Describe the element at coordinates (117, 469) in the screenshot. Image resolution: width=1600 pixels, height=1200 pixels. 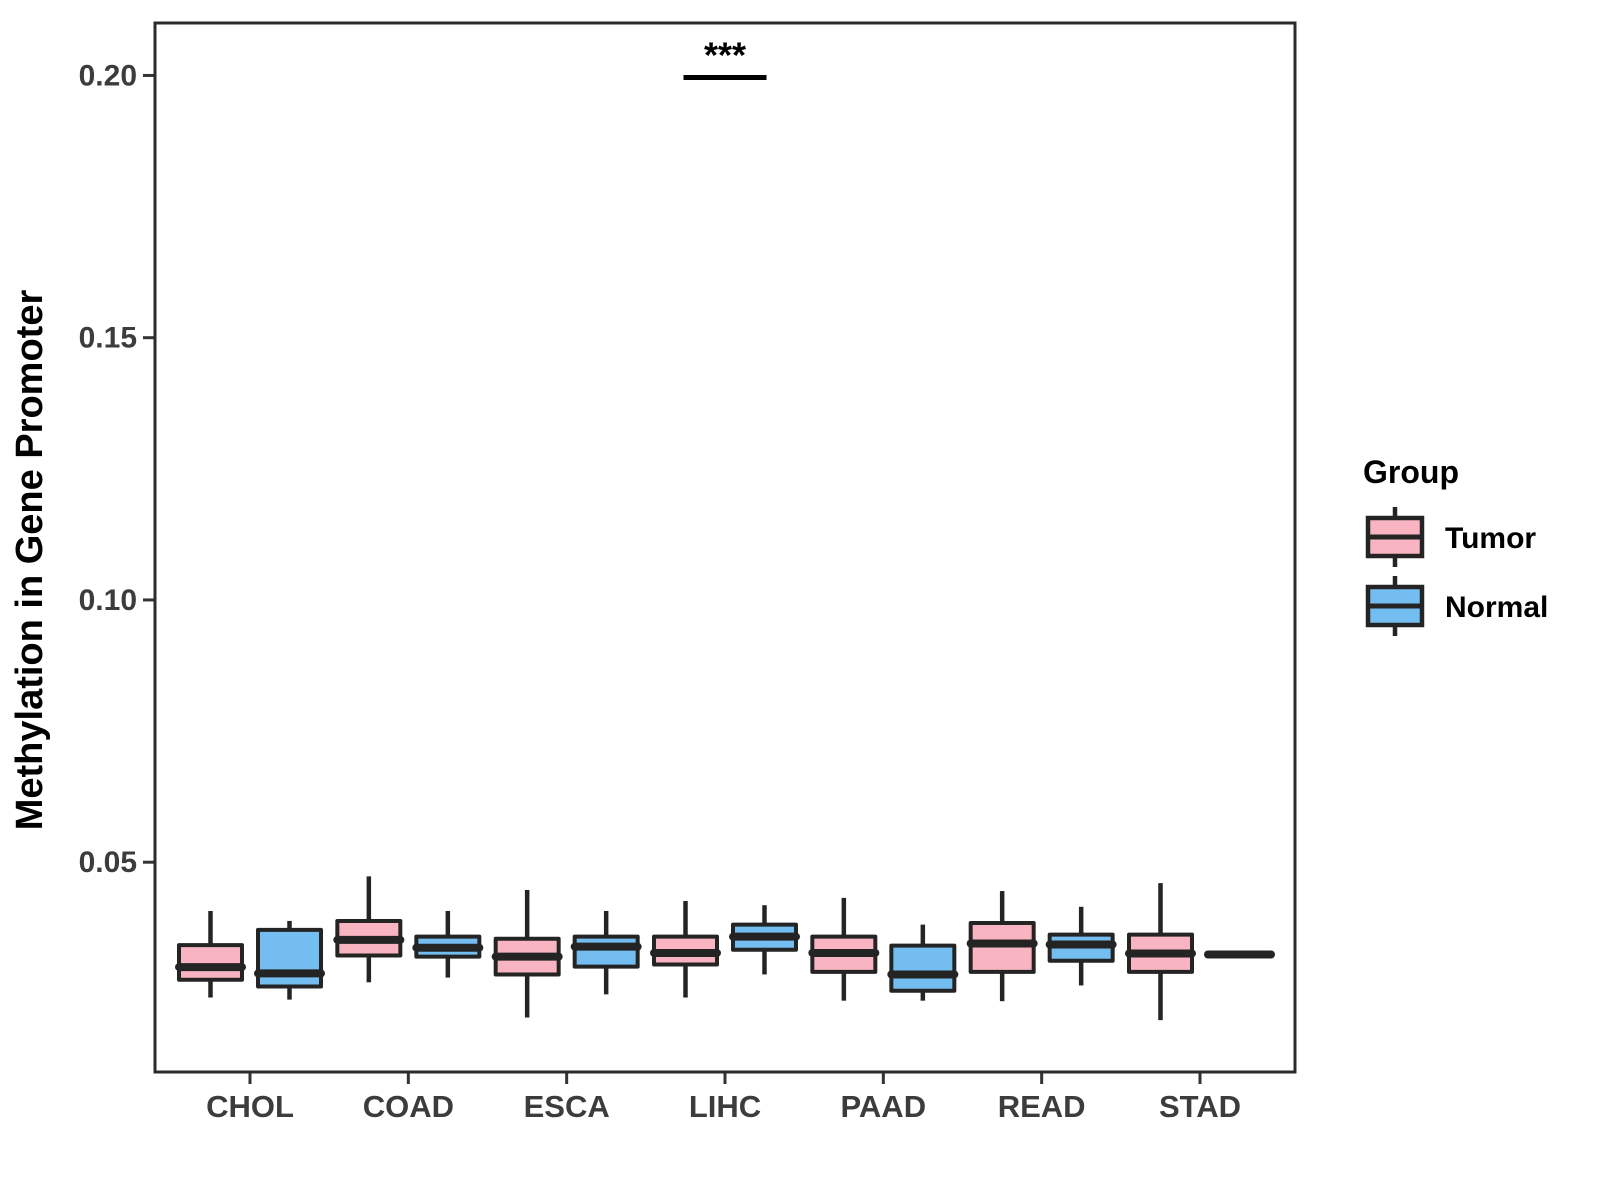
I see `y-axis: 0.05 0.10 0.15 0.20` at that location.